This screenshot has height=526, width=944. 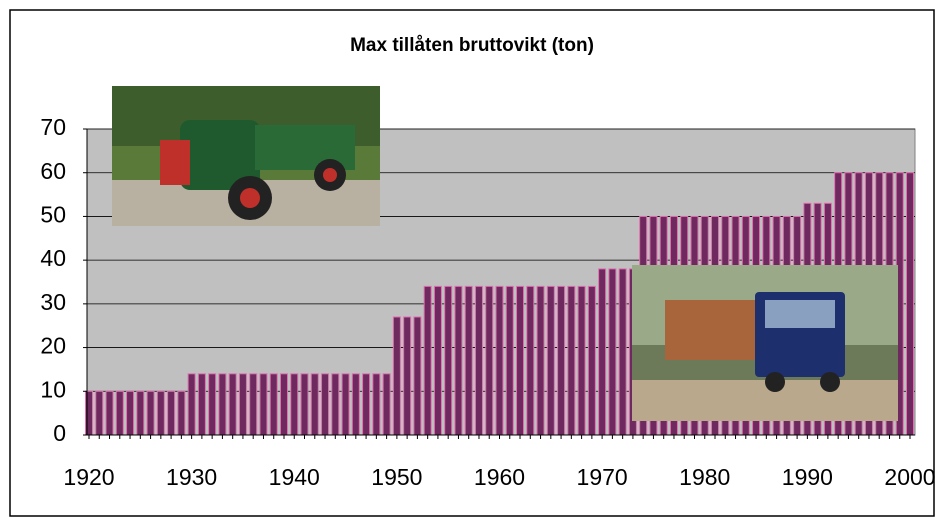 I want to click on photo-timber-truck, so click(x=765, y=343).